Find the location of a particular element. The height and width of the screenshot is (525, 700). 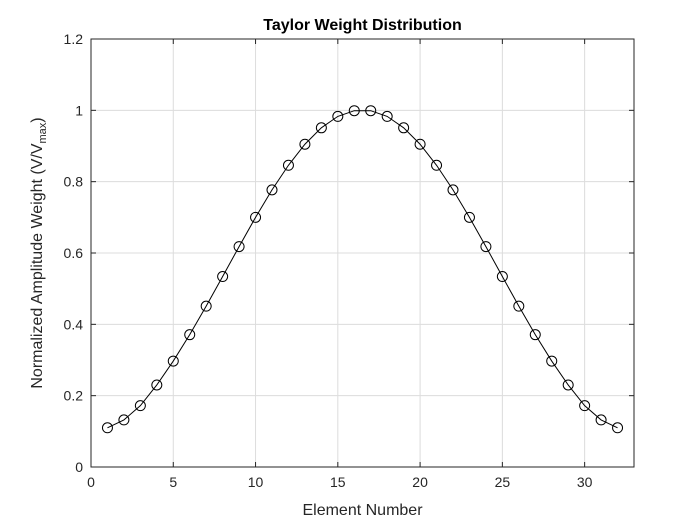

y-axis-label-subscript: max is located at coordinates (43, 132).